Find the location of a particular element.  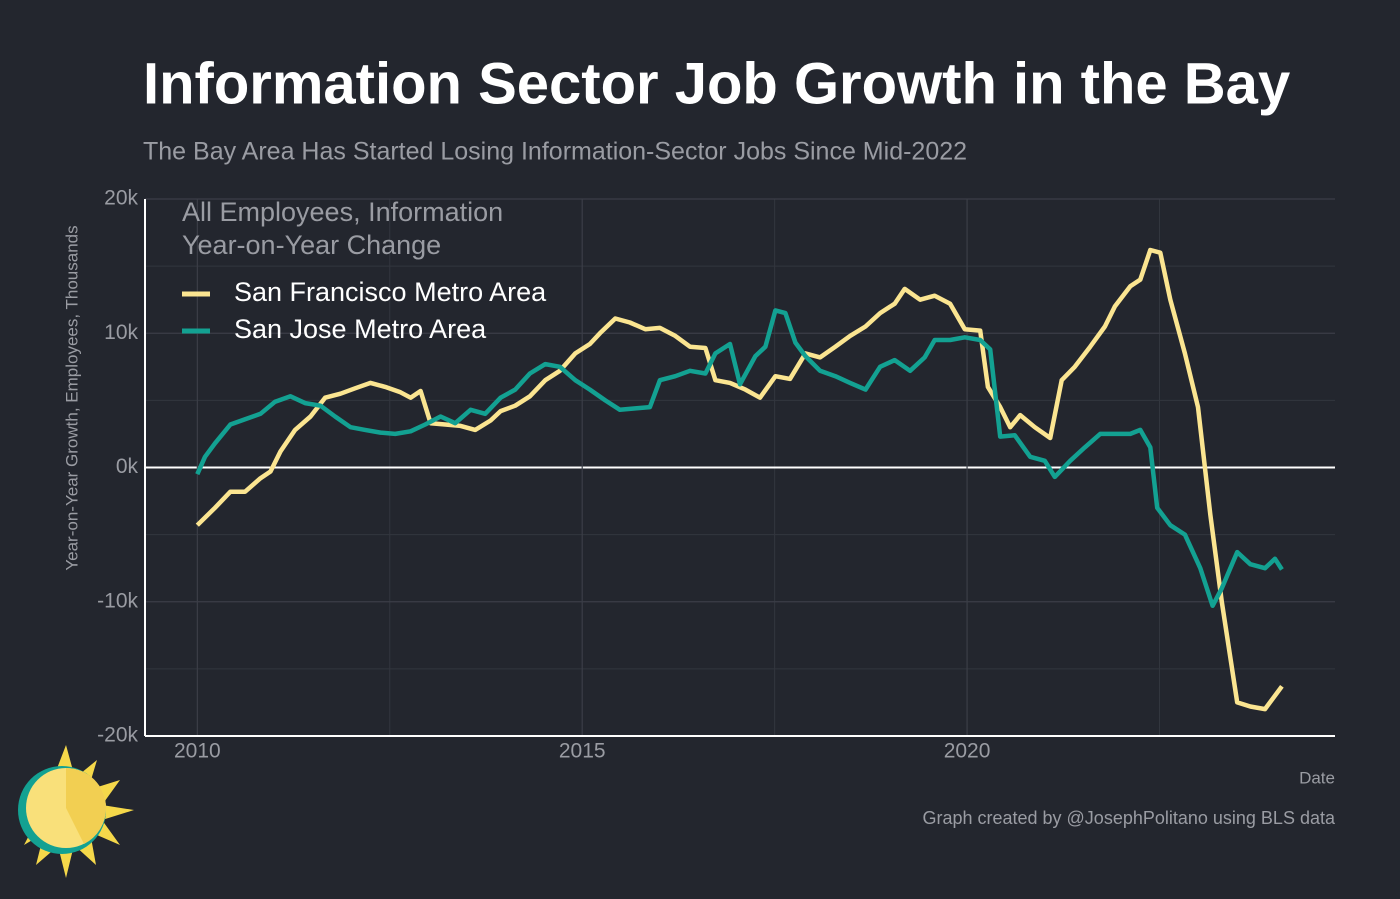

y-tick-label: -10k is located at coordinates (117, 600).